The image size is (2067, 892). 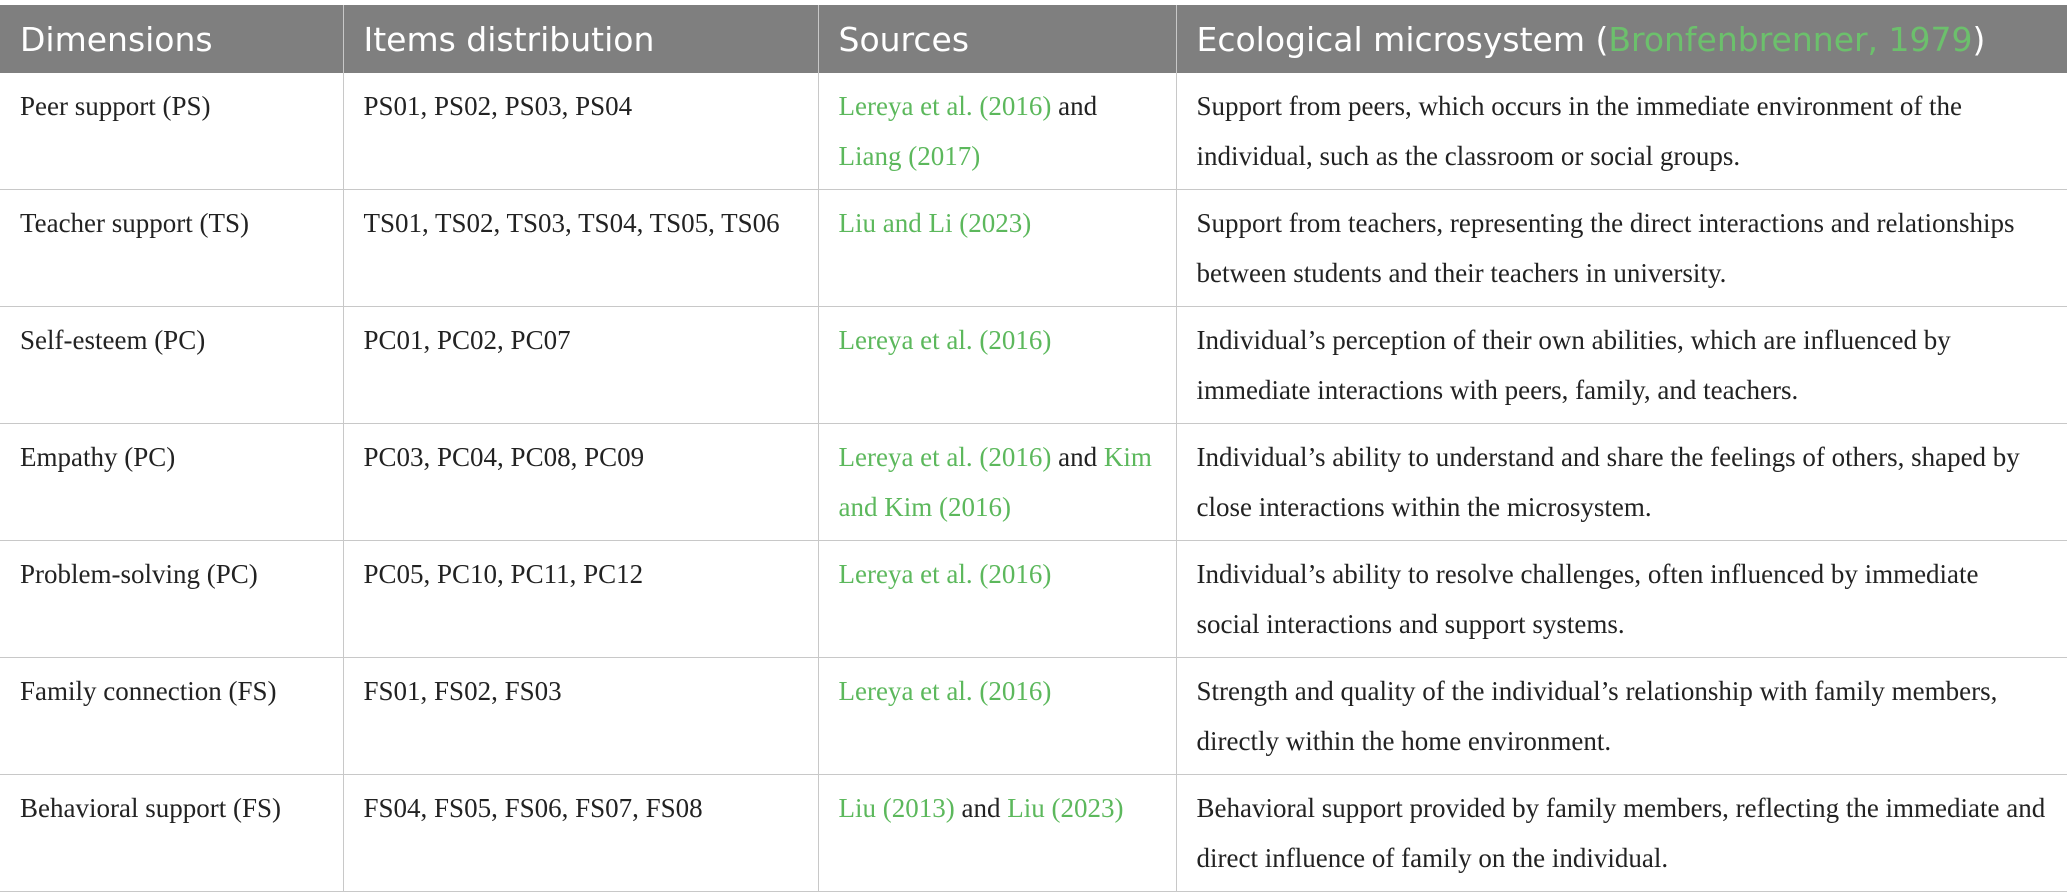 What do you see at coordinates (1979, 39) in the screenshot?
I see `header-microsystem-suffix: )` at bounding box center [1979, 39].